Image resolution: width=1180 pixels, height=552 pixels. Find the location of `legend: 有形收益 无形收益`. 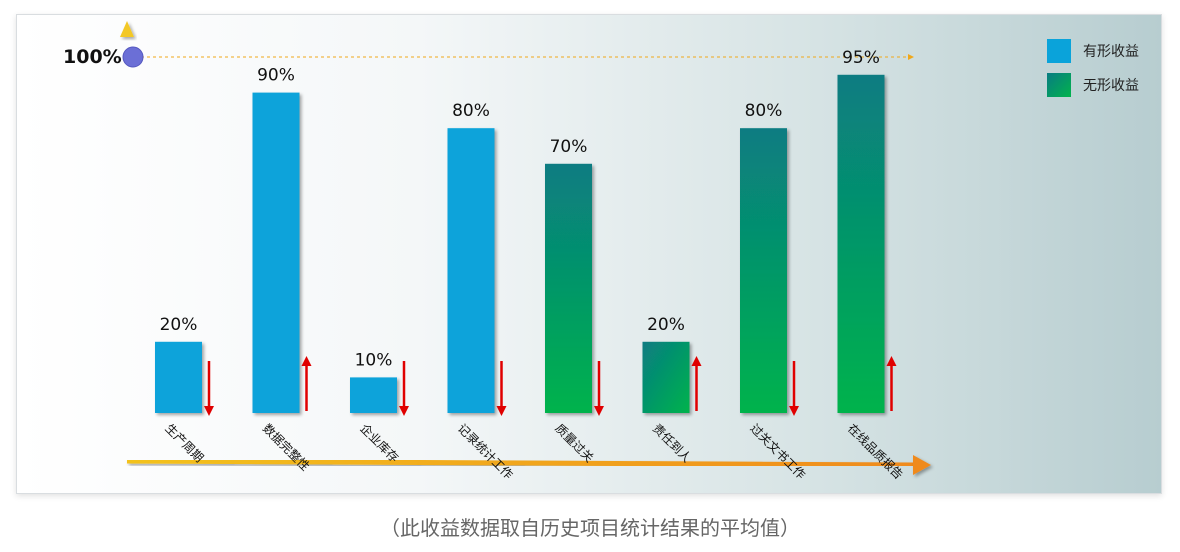

legend: 有形收益 无形收益 is located at coordinates (1093, 73).